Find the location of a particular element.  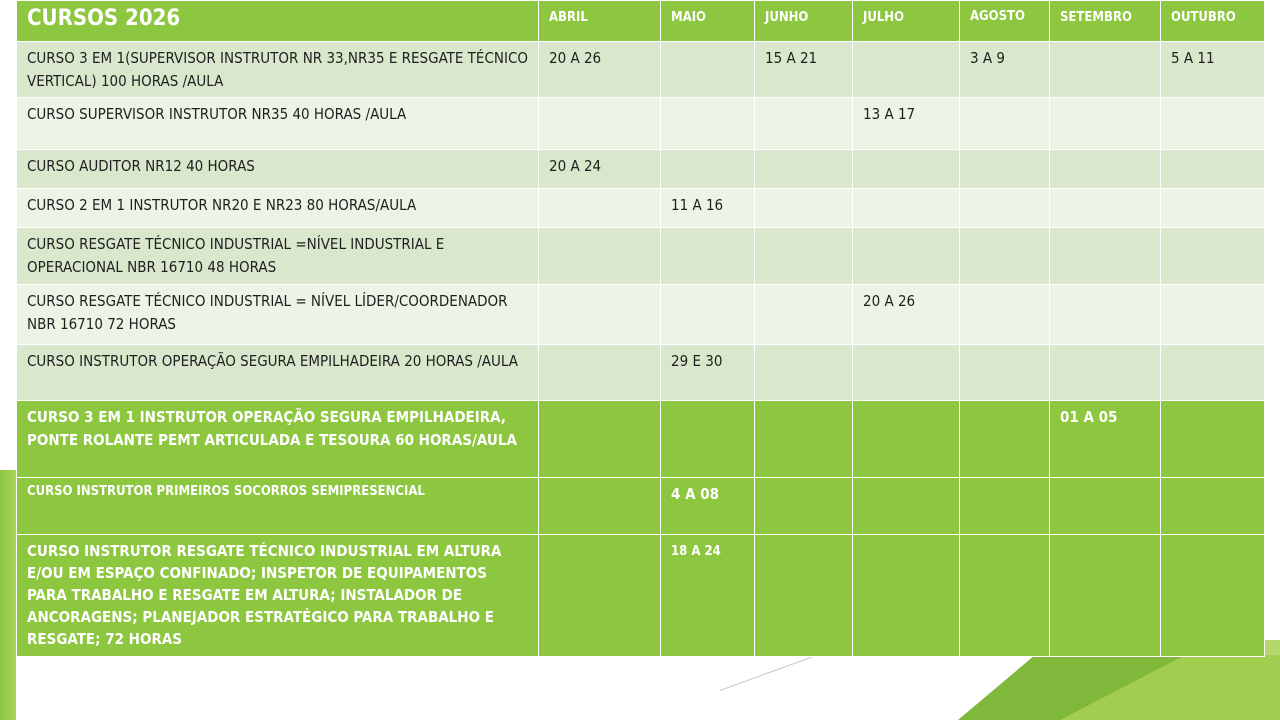

date-cell: 18 A 24 is located at coordinates (707, 595).